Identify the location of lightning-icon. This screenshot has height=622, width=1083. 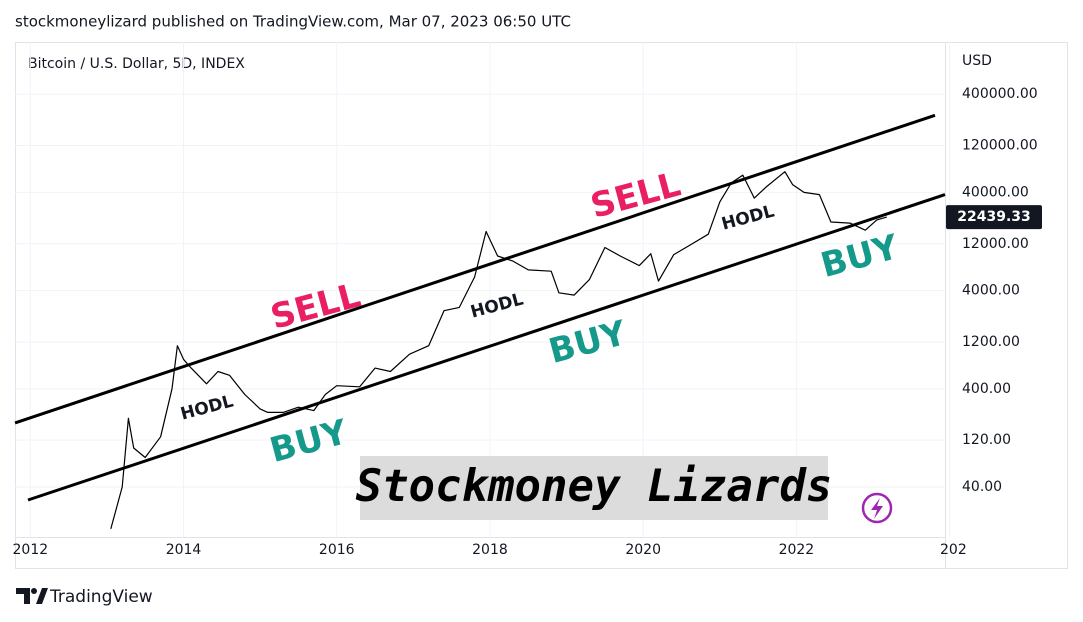
(877, 508).